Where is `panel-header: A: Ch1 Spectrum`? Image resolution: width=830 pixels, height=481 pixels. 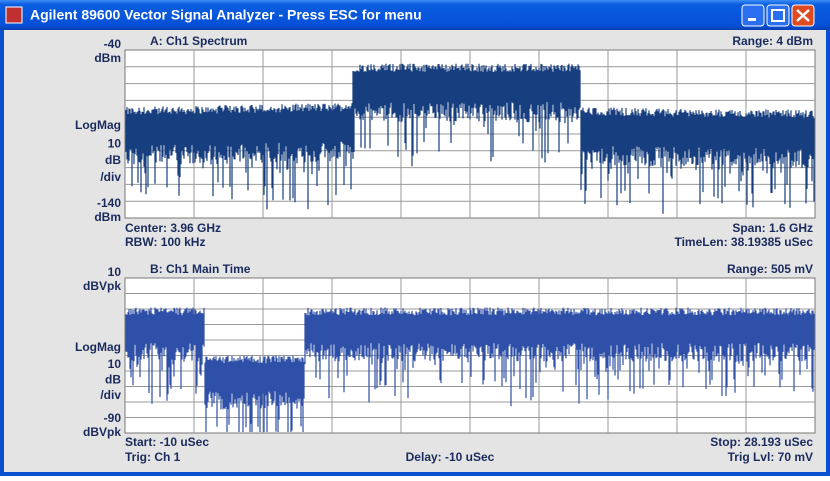 panel-header: A: Ch1 Spectrum is located at coordinates (198, 41).